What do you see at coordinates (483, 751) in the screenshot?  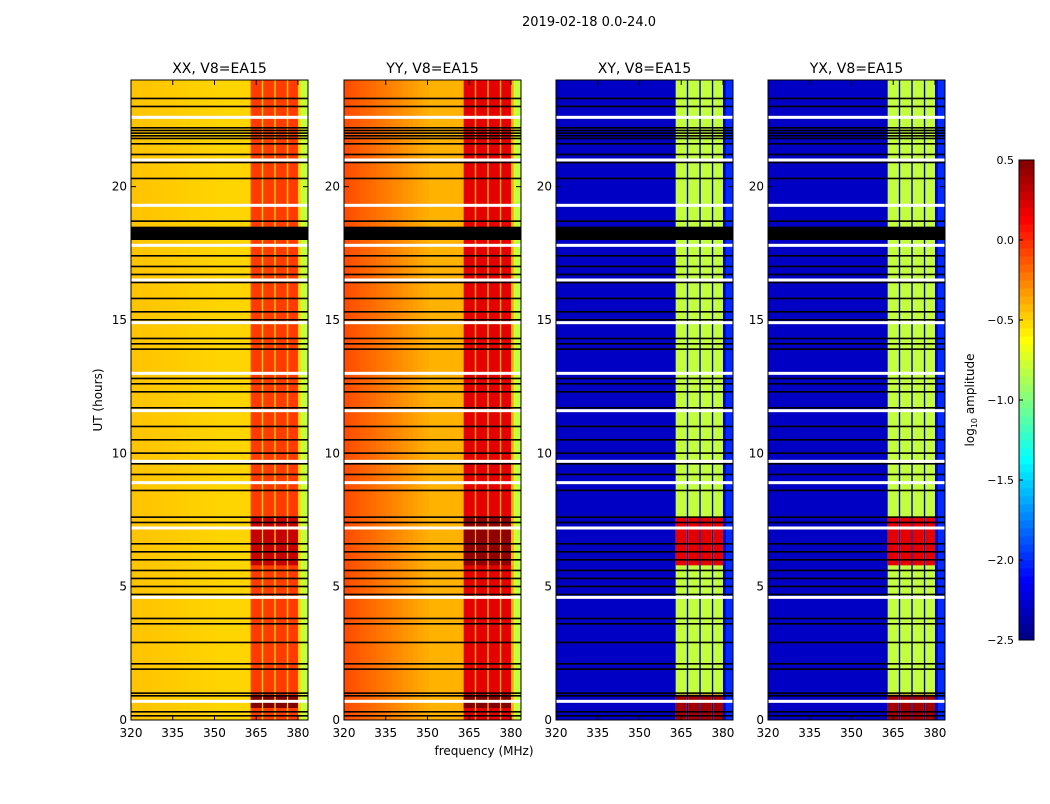 I see `x-axis-label: frequency (MHz)` at bounding box center [483, 751].